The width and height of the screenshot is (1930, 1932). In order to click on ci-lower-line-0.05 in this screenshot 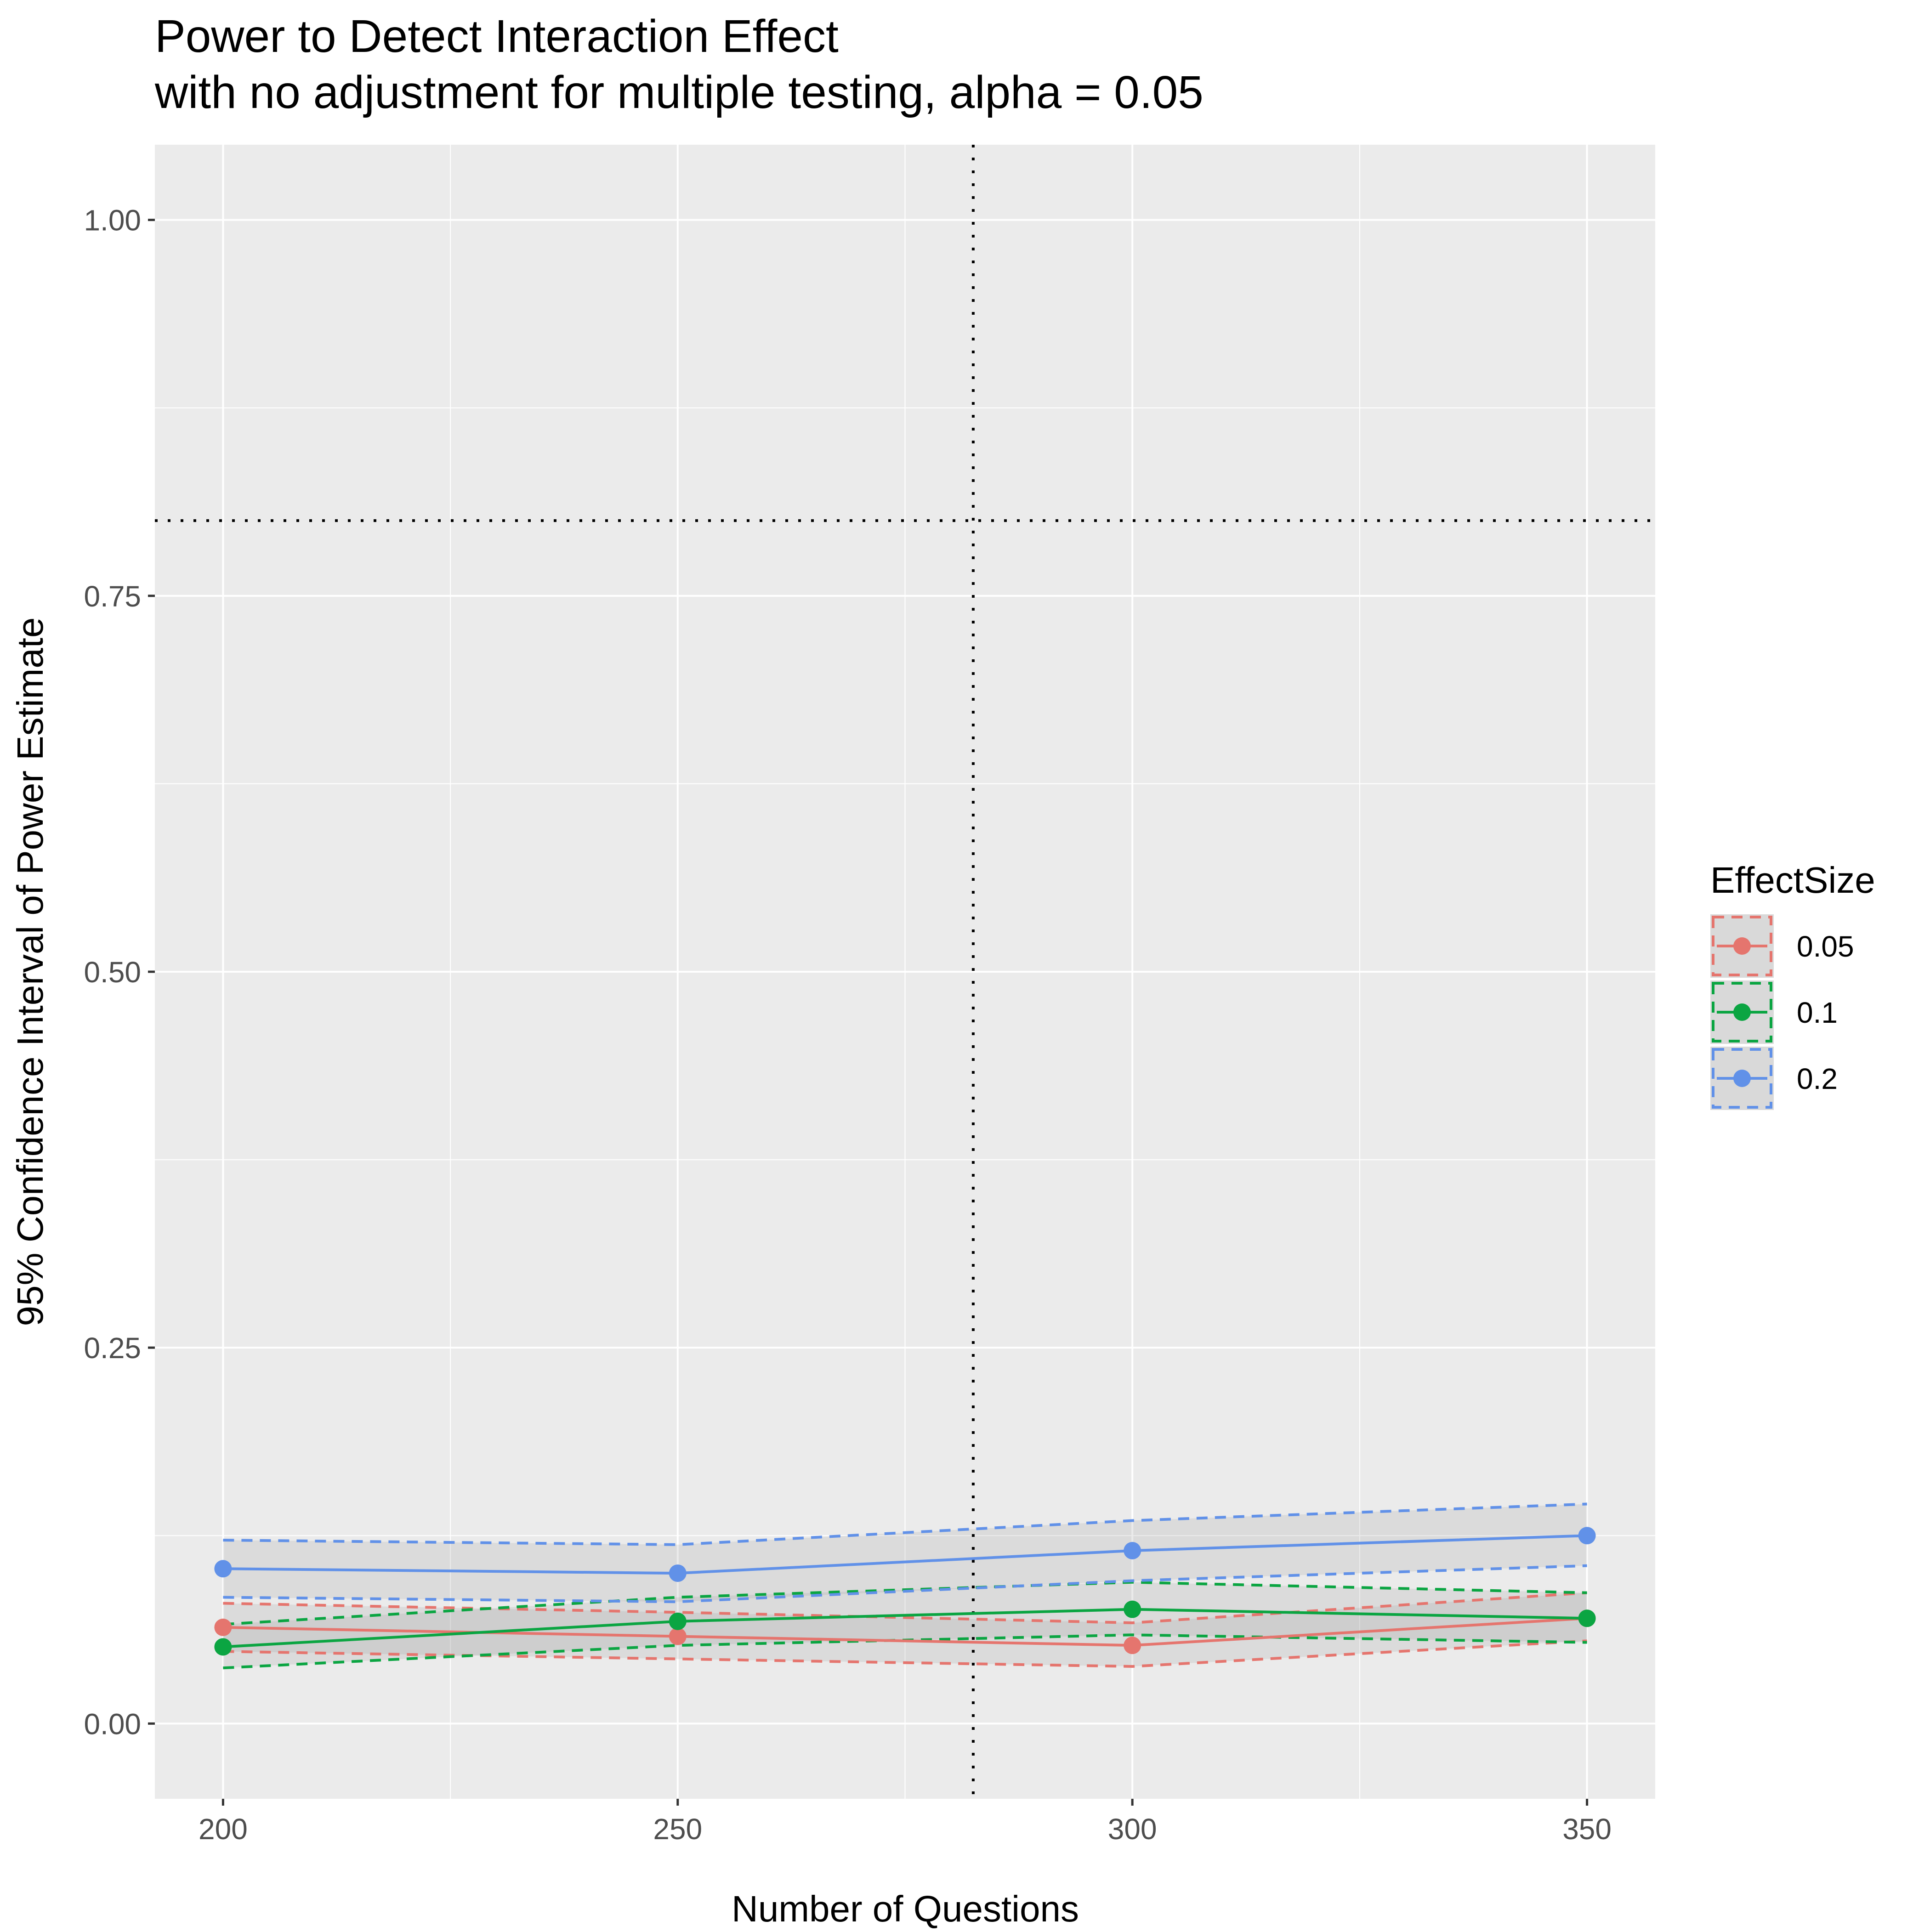, I will do `click(905, 1653)`.